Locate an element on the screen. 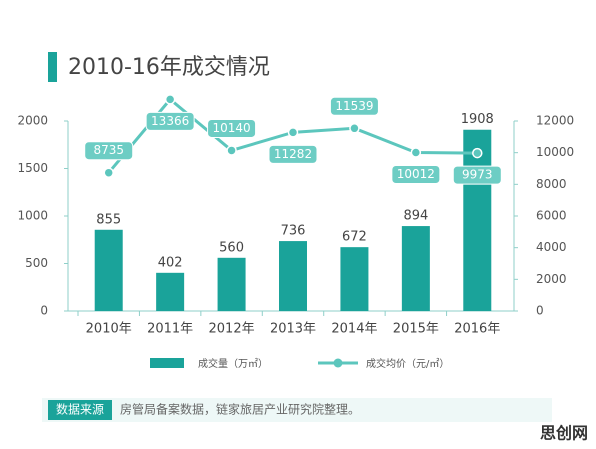 The height and width of the screenshot is (449, 596). line-value-label: 9973 is located at coordinates (477, 175).